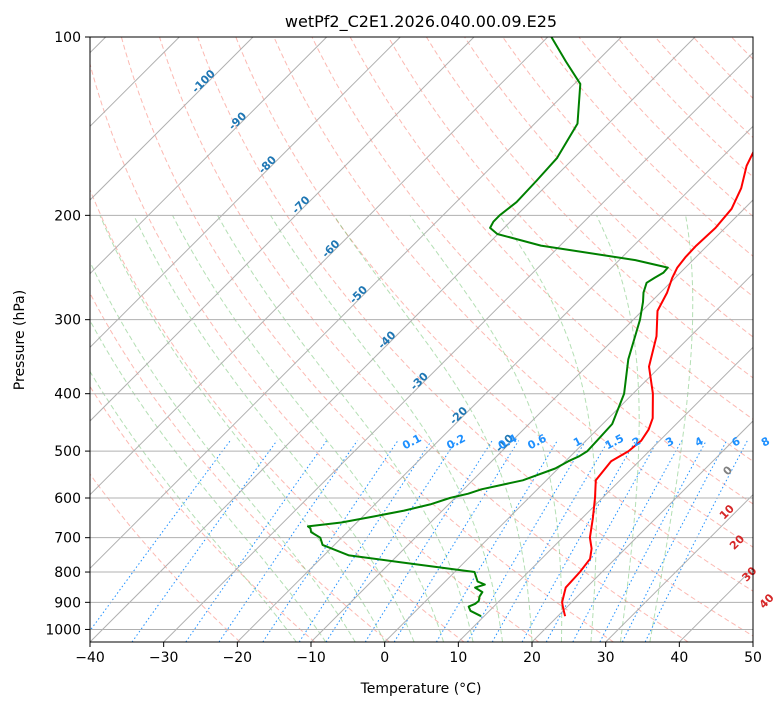  What do you see at coordinates (67, 216) in the screenshot?
I see `y-tick-label: 200` at bounding box center [67, 216].